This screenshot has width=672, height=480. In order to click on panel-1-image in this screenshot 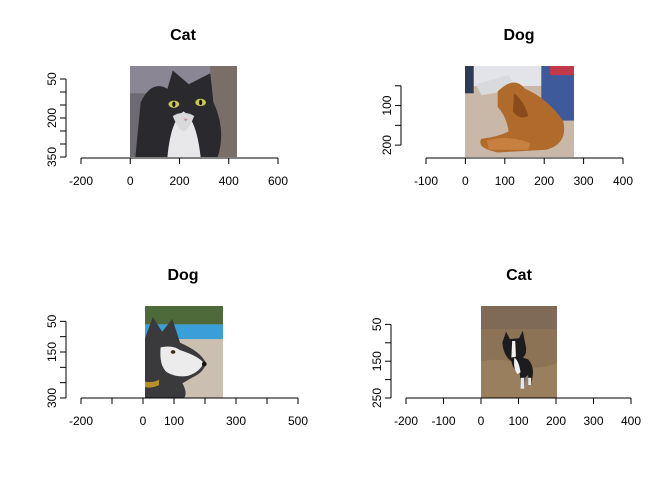, I will do `click(183, 111)`.